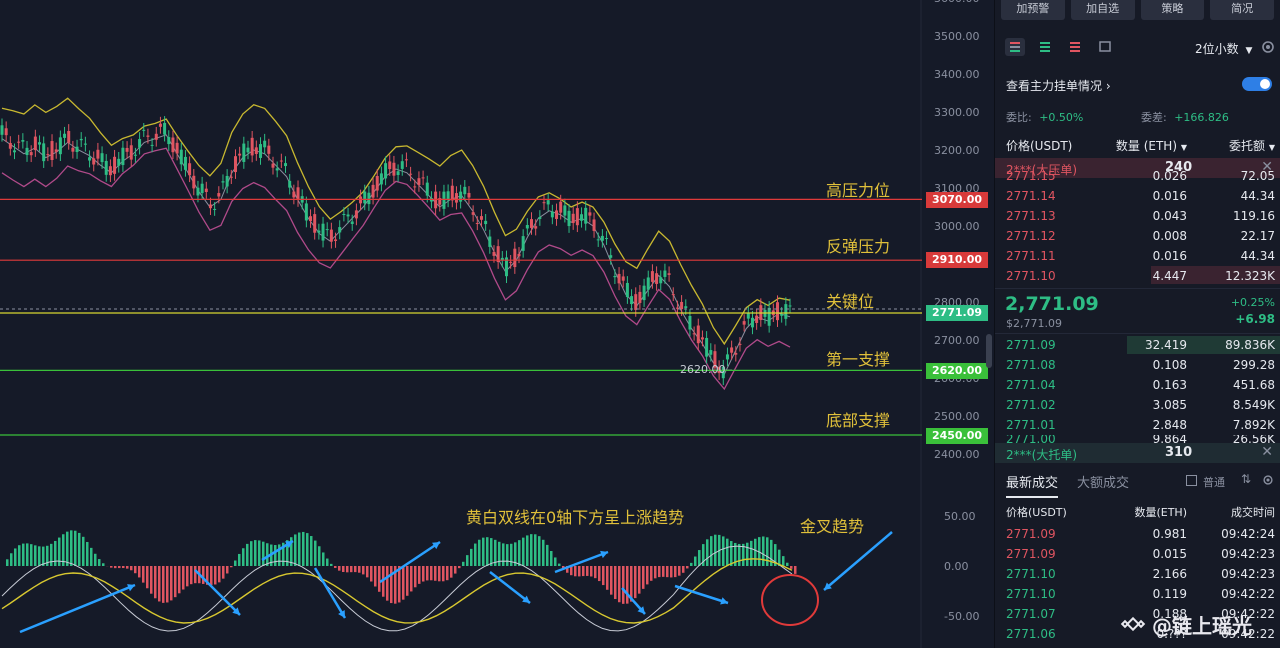 The width and height of the screenshot is (1280, 648). What do you see at coordinates (1215, 275) in the screenshot?
I see `ask-depth-bar` at bounding box center [1215, 275].